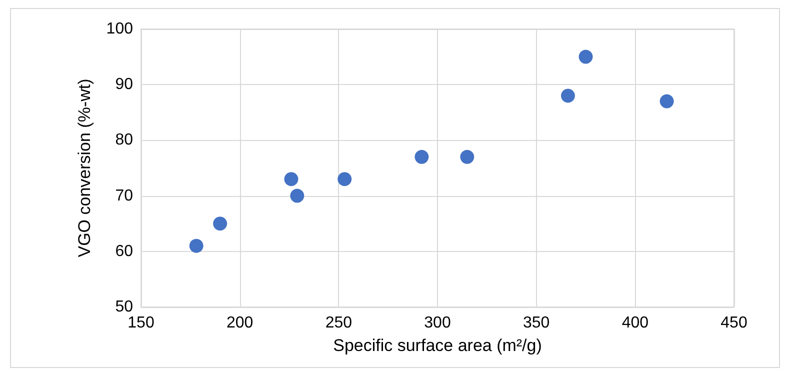  What do you see at coordinates (437, 345) in the screenshot?
I see `x-axis-title: Specific surface area (m²/g)` at bounding box center [437, 345].